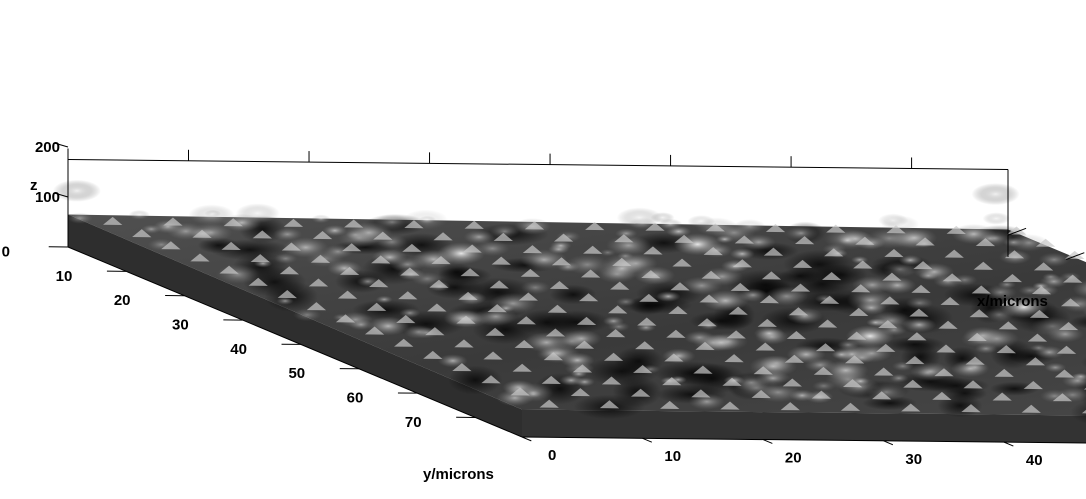 This screenshot has height=499, width=1086. I want to click on y-tick-label: 60, so click(355, 398).